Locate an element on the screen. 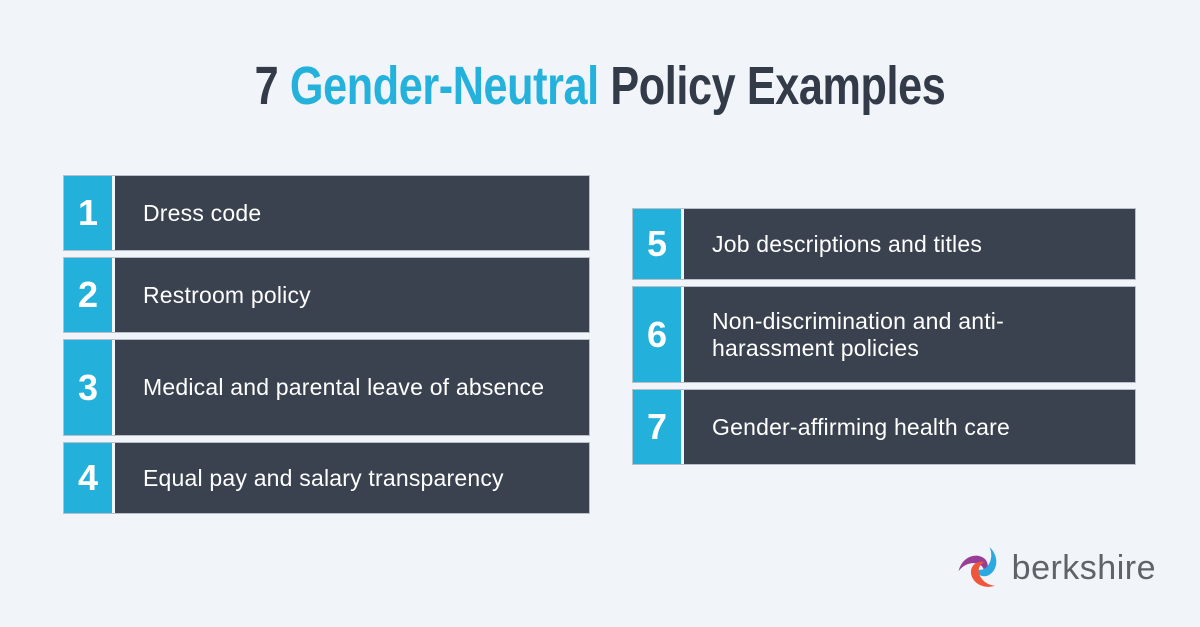 The height and width of the screenshot is (627, 1200). list-item-medical-parental-leave: 3 Medical and parental leave of absence is located at coordinates (326, 387).